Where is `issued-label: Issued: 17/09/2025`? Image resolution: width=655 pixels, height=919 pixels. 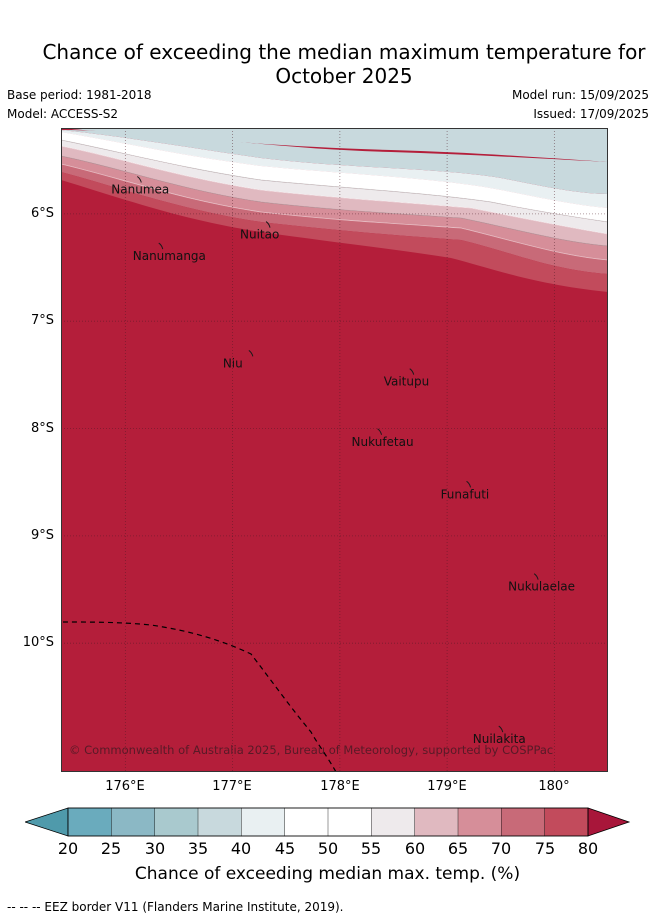
issued-label: Issued: 17/09/2025 is located at coordinates (591, 114).